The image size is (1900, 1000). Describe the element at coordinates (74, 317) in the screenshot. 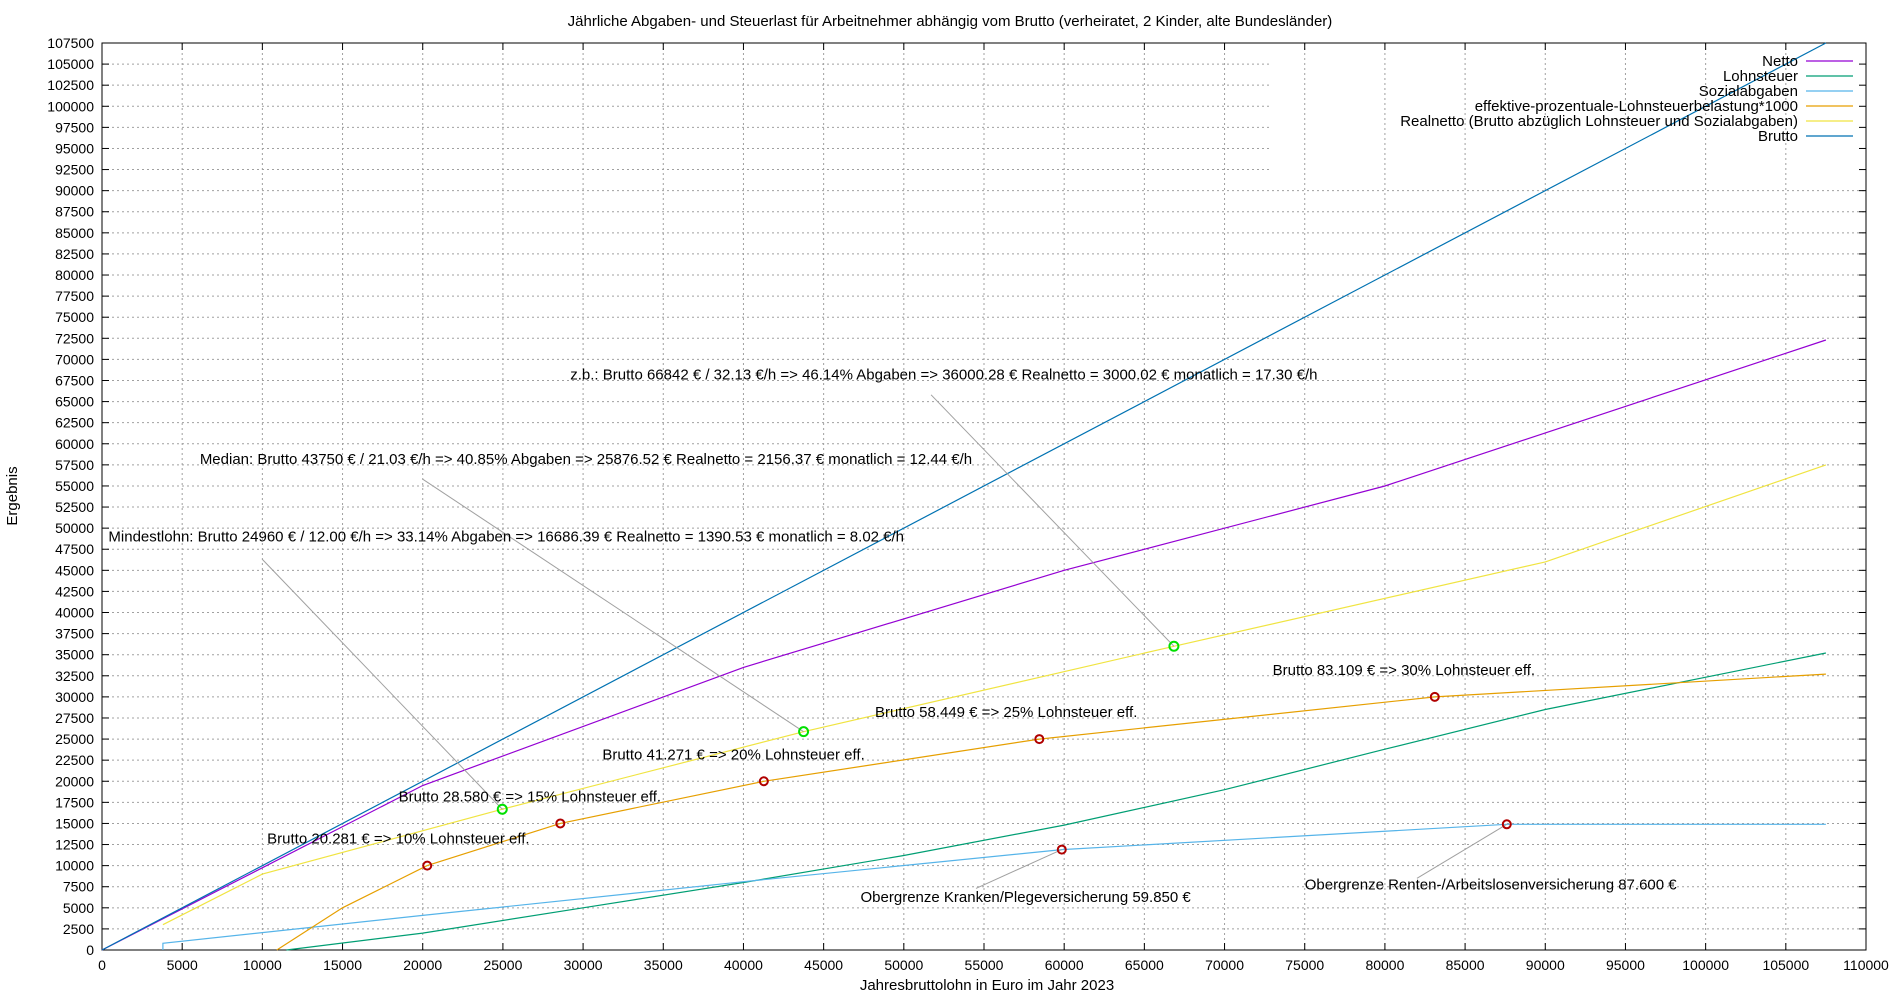

I see `y-tick-label: 75000` at that location.